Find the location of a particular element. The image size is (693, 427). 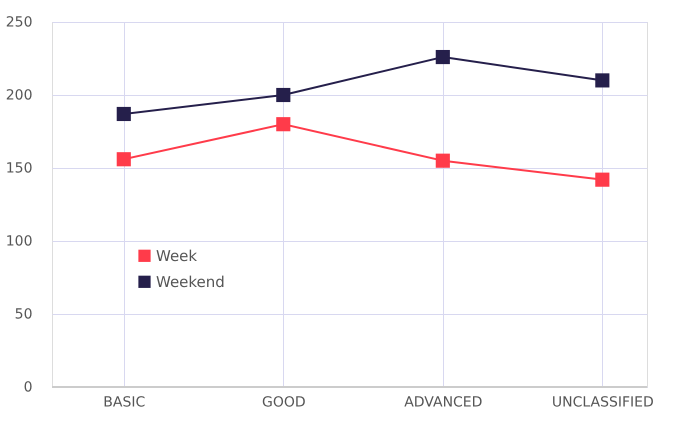

y-tick-label: 250 is located at coordinates (19, 22).